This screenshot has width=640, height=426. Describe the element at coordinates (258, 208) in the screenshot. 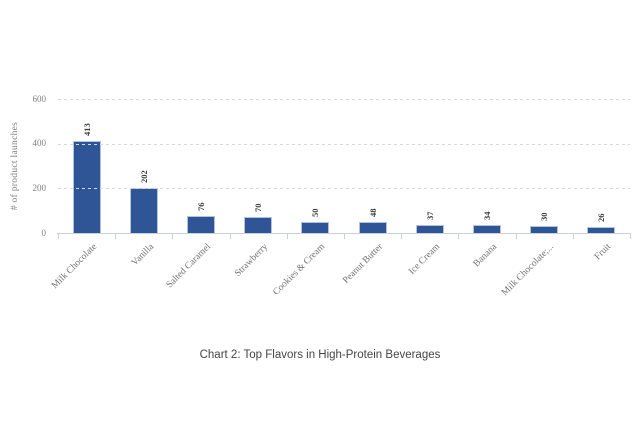

I see `bar-value-label: 70` at that location.